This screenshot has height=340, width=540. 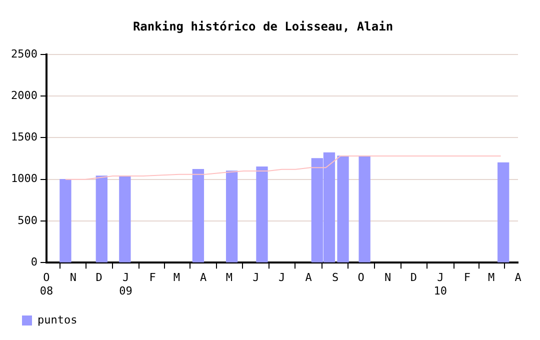 What do you see at coordinates (361, 277) in the screenshot?
I see `x-tick-label: O` at bounding box center [361, 277].